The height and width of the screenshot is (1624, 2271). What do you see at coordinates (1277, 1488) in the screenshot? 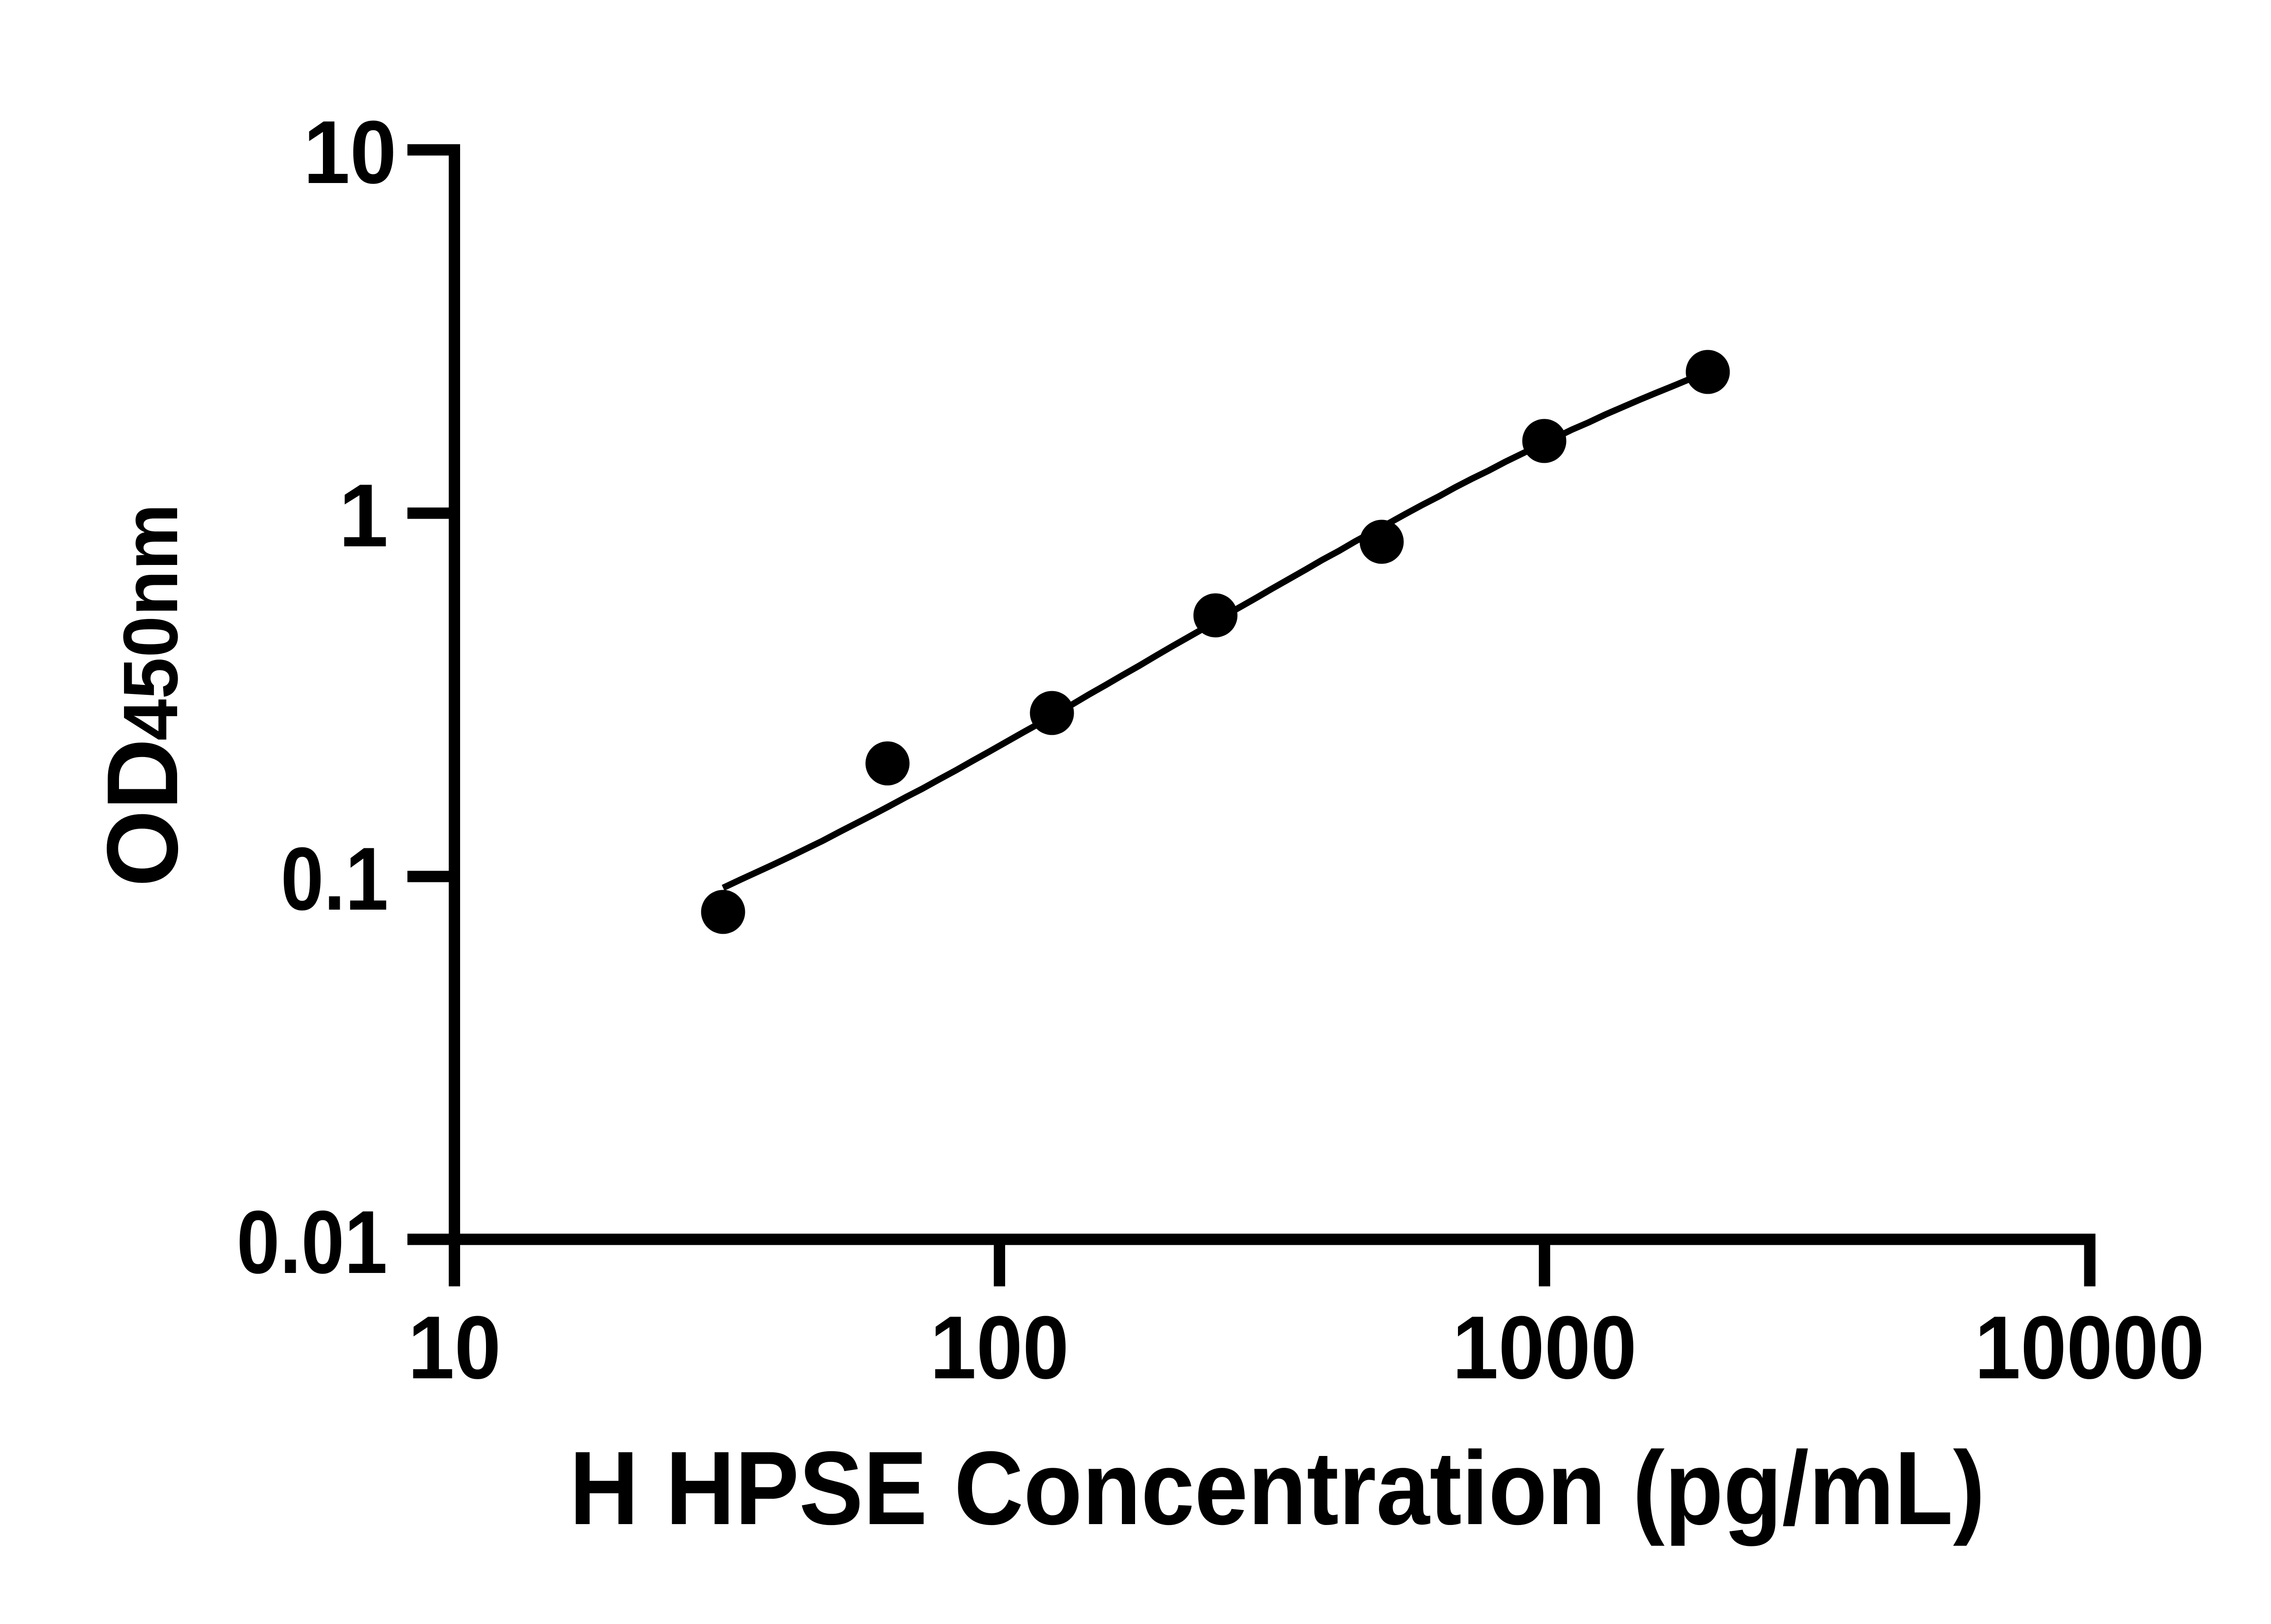
I see `svg-text: H HPSE Concentration (pg/mL)` at bounding box center [1277, 1488].